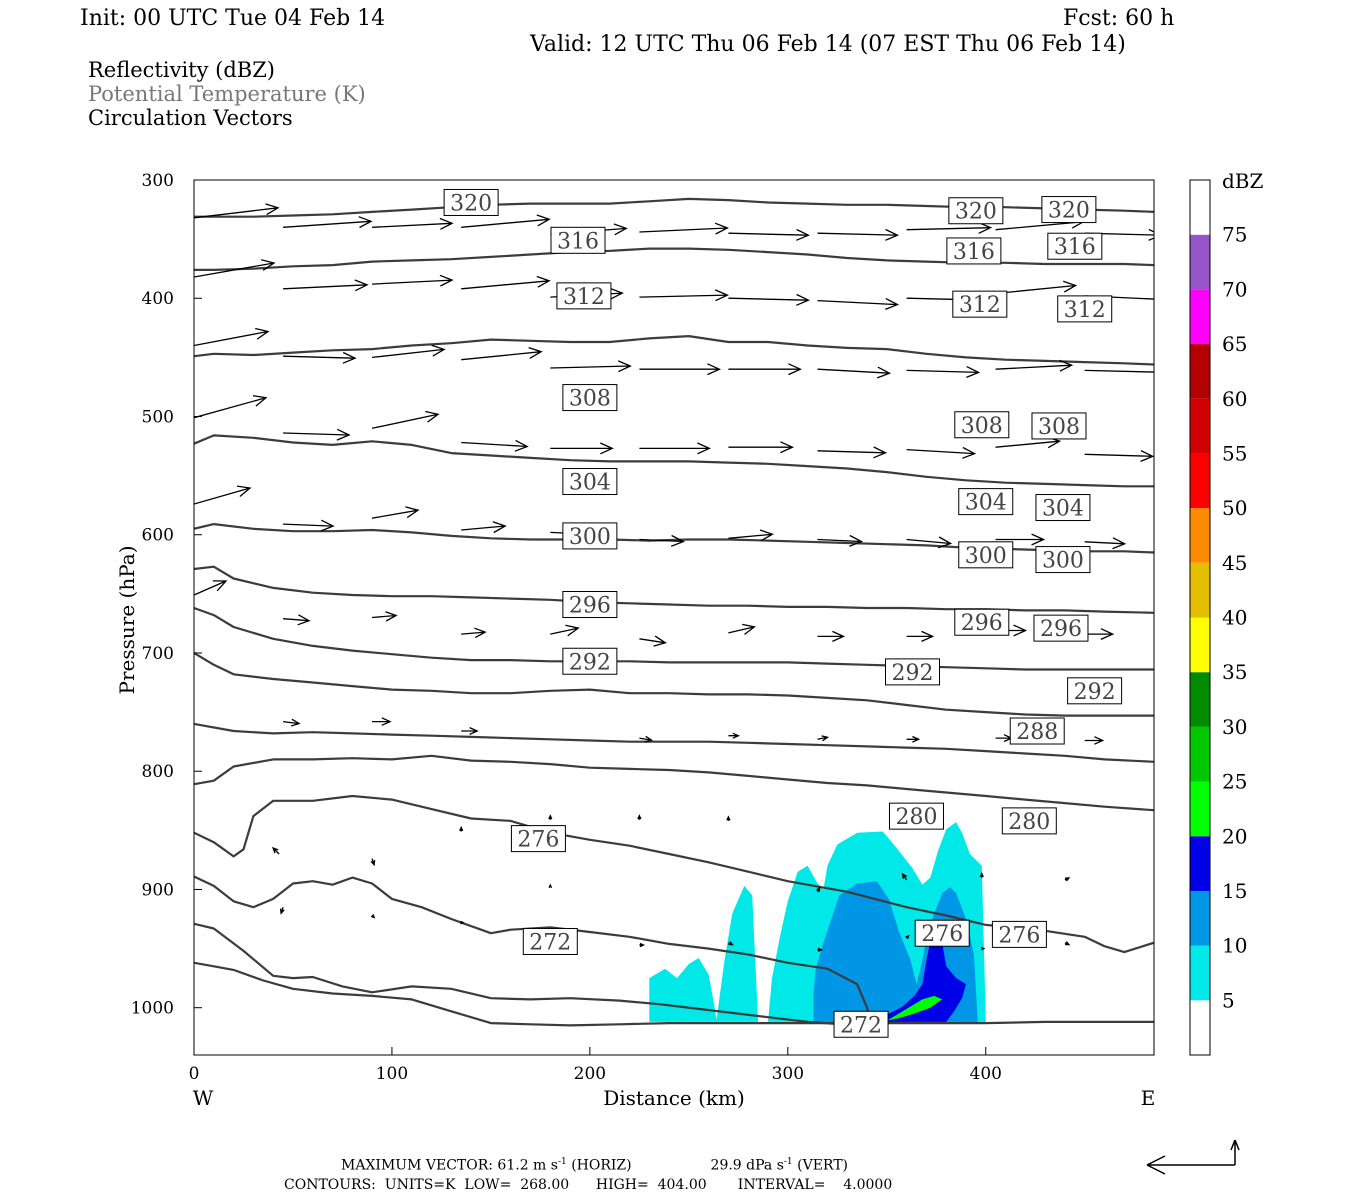  I want to click on max-vector-horiz: MAXIMUM VECTOR: 61.2 m s, so click(449, 1165).